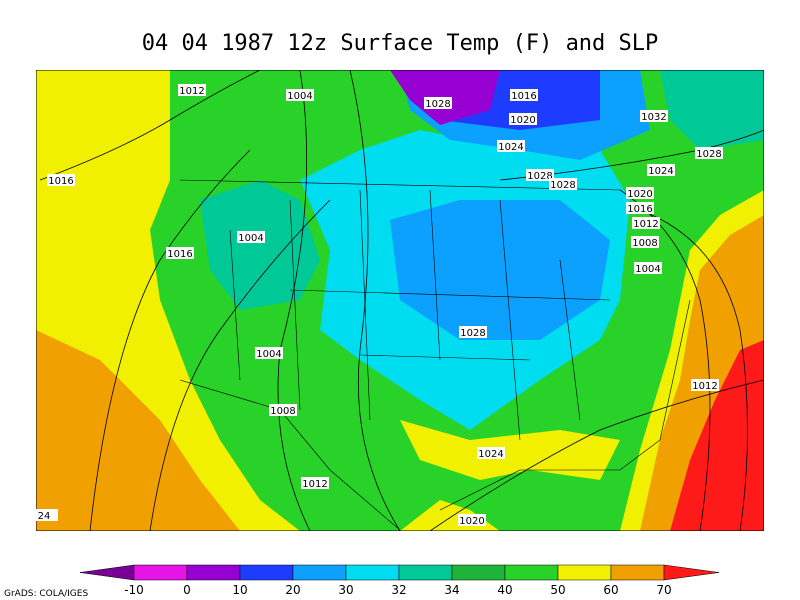 The width and height of the screenshot is (800, 600). What do you see at coordinates (451, 590) in the screenshot?
I see `colorbar-label: 34` at bounding box center [451, 590].